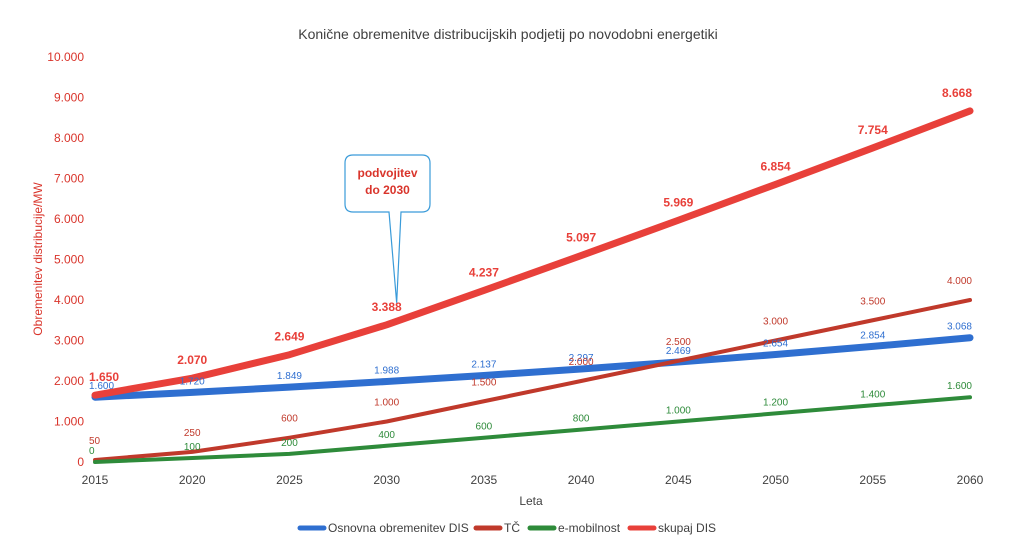 The image size is (1024, 560). I want to click on callout-bubble, so click(387, 228).